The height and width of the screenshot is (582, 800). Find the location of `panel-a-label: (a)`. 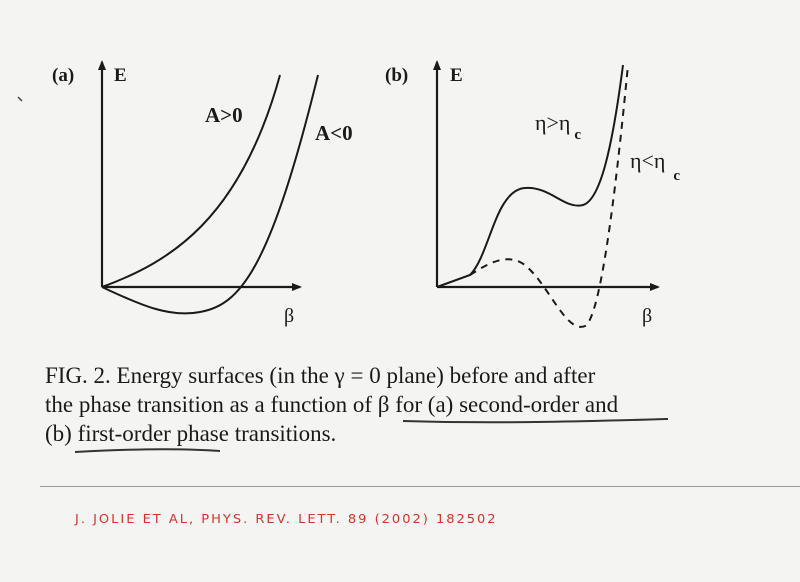

panel-a-label: (a) is located at coordinates (63, 75).